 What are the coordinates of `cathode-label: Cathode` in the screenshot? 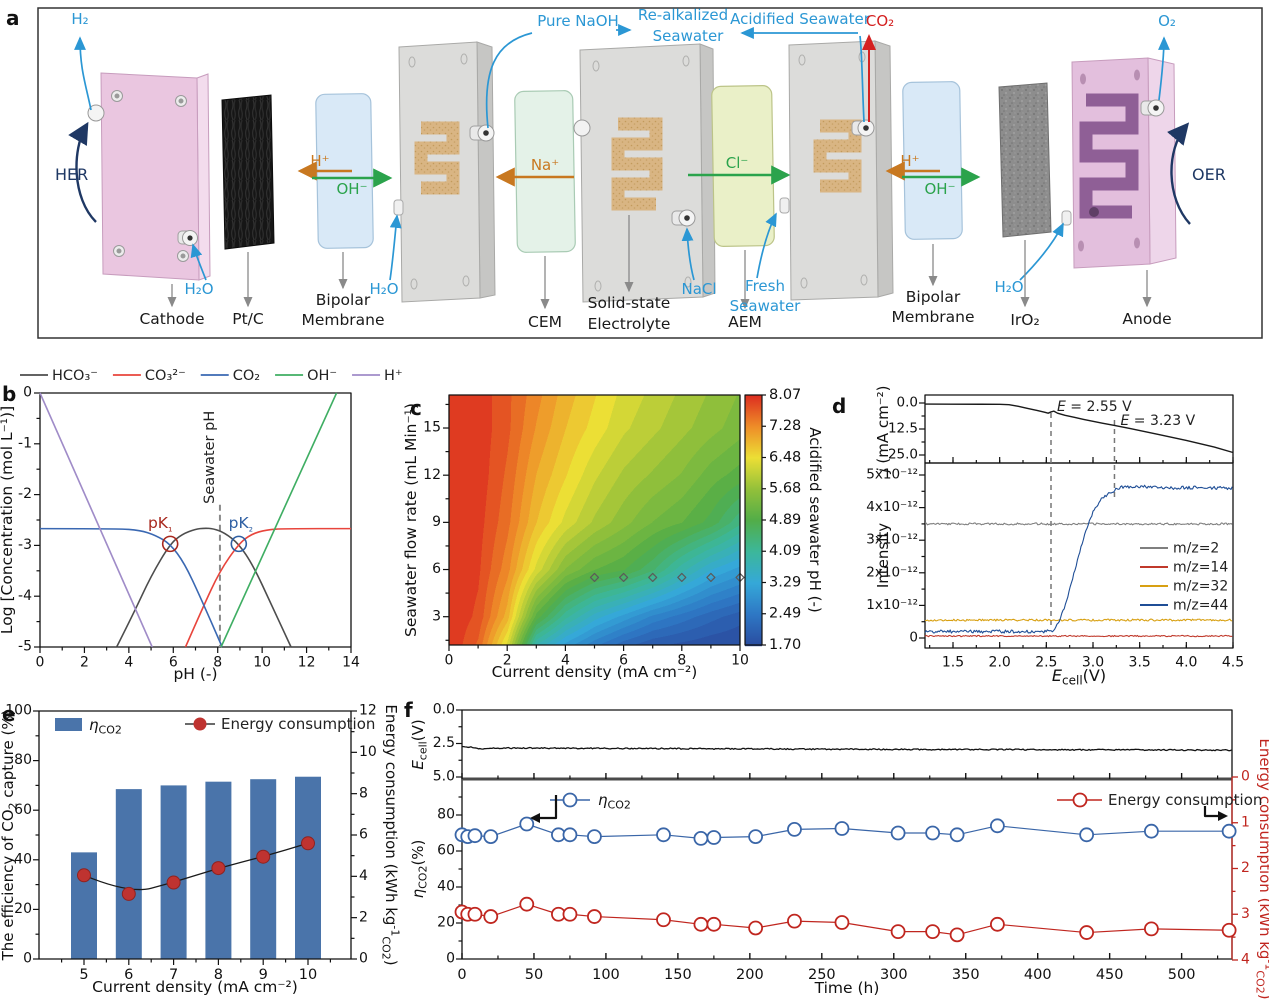 It's located at (171, 319).